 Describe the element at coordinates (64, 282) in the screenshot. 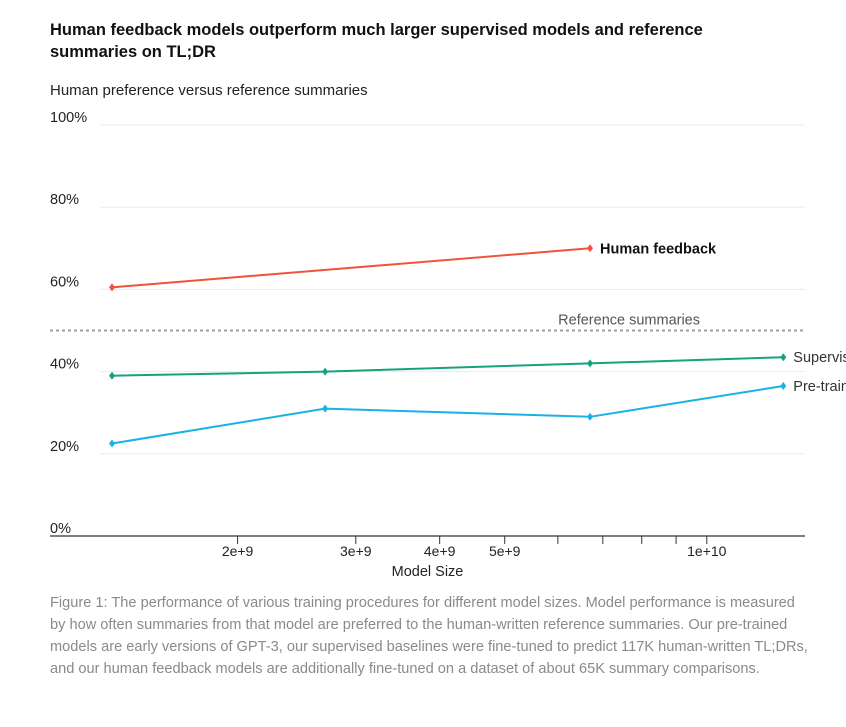

I see `y-tick-label: 60%` at that location.